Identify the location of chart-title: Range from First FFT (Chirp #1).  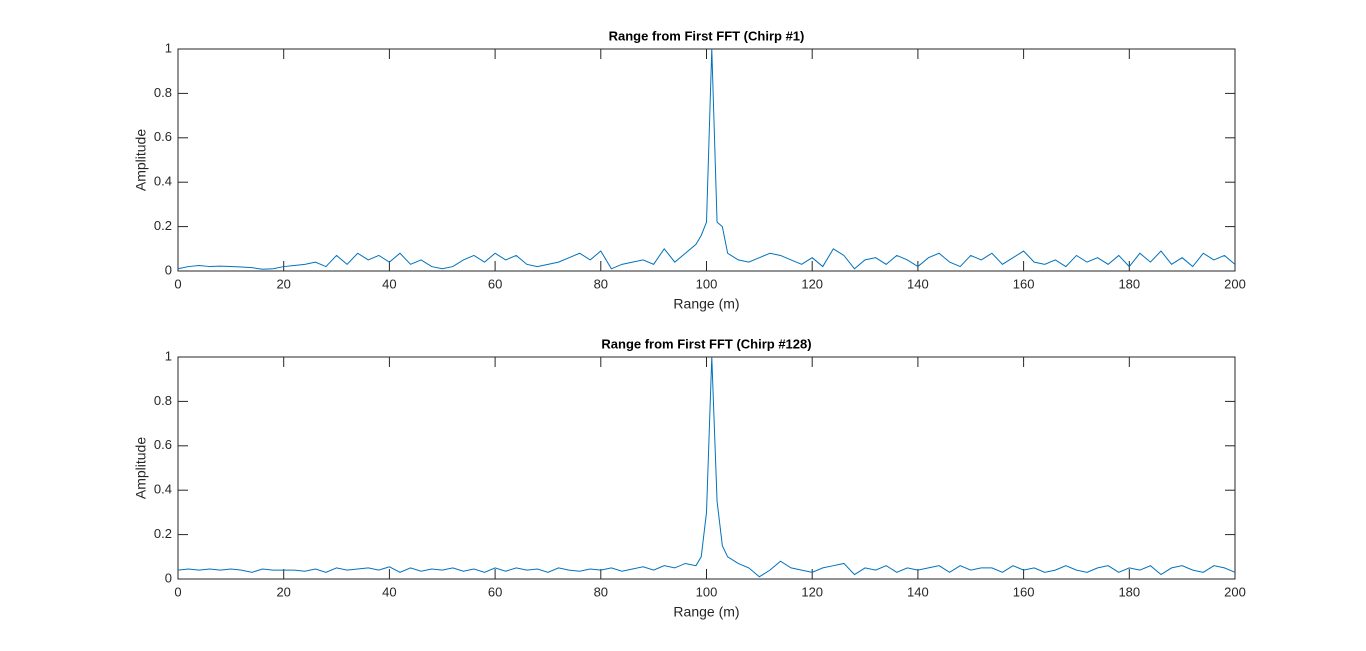
(707, 35).